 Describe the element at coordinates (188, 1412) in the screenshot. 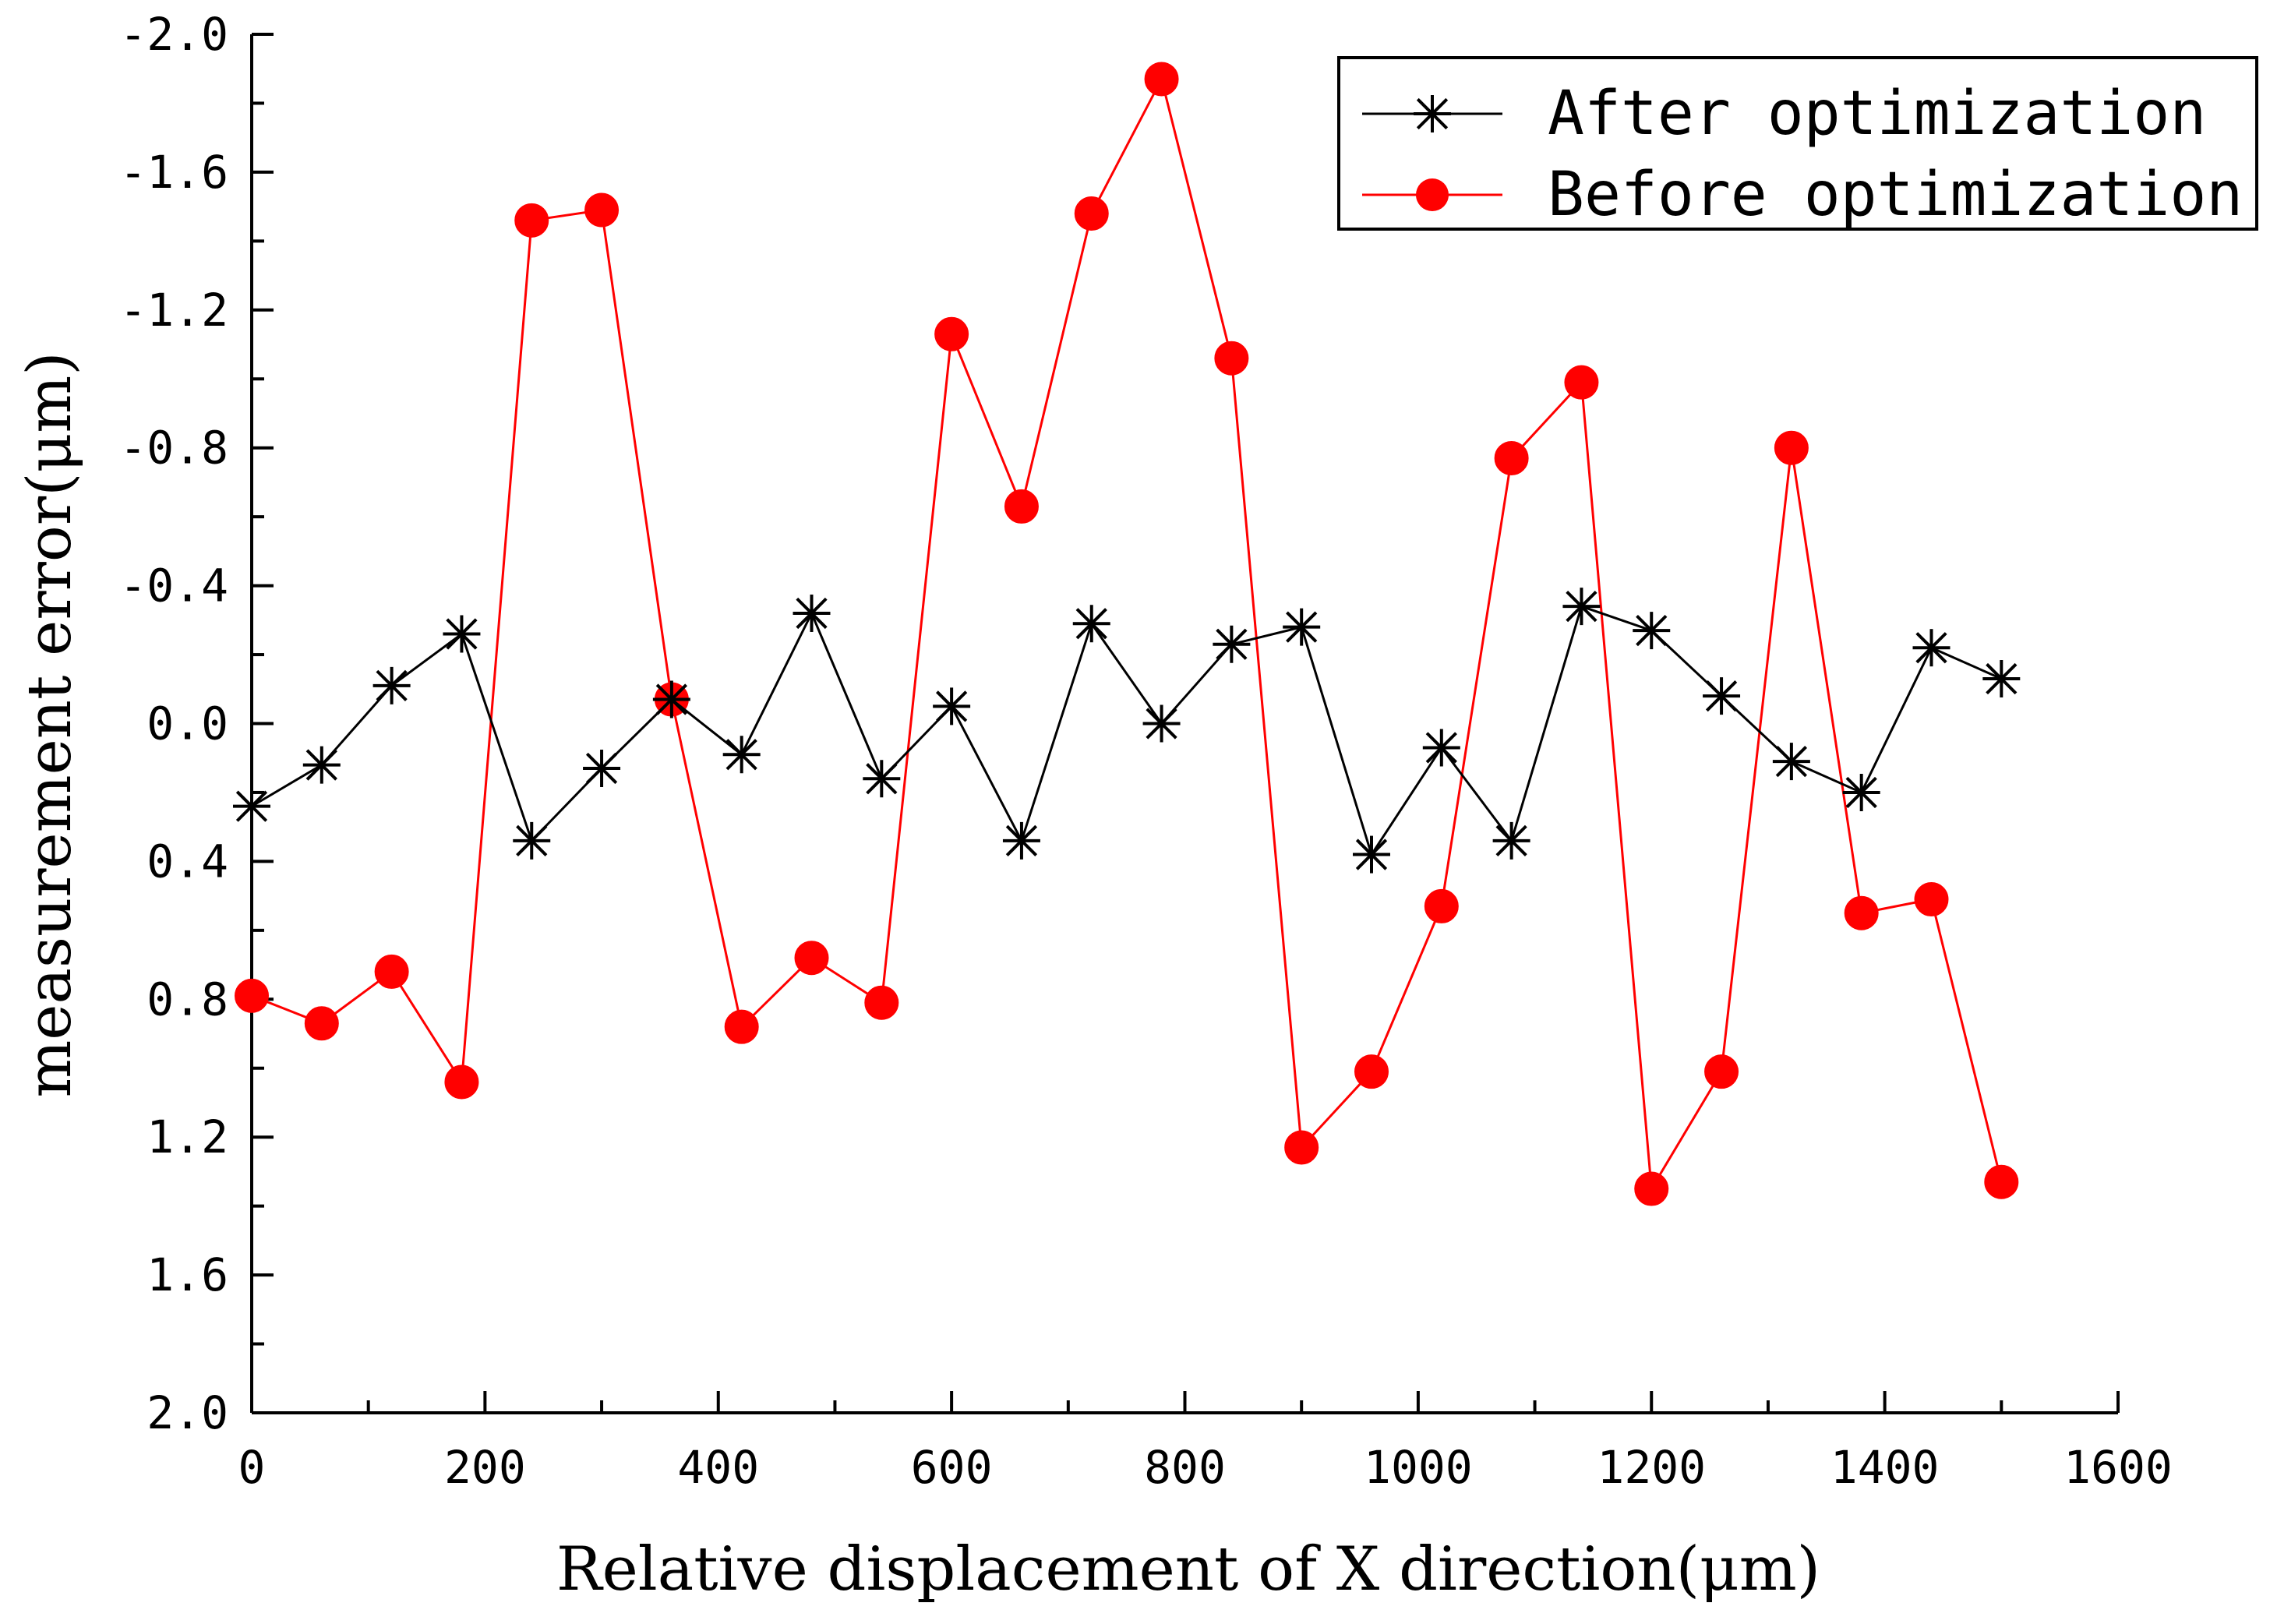

I see `y-tick-label: 2.0` at that location.